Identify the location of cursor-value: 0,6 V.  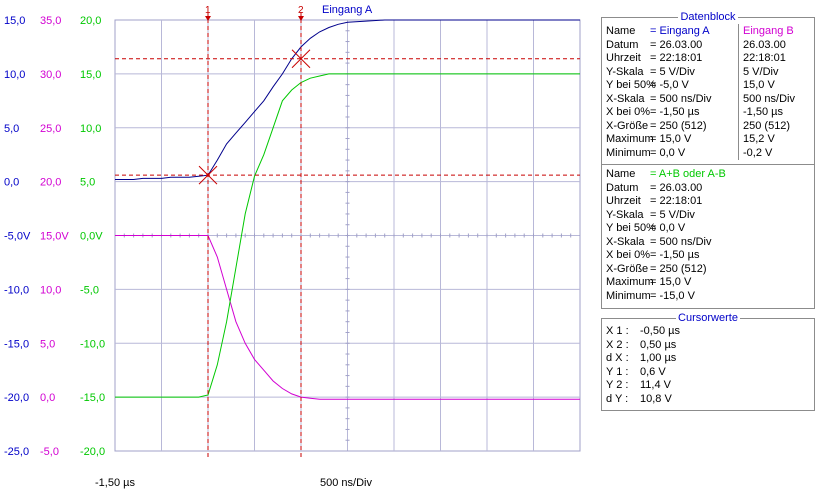
(653, 371).